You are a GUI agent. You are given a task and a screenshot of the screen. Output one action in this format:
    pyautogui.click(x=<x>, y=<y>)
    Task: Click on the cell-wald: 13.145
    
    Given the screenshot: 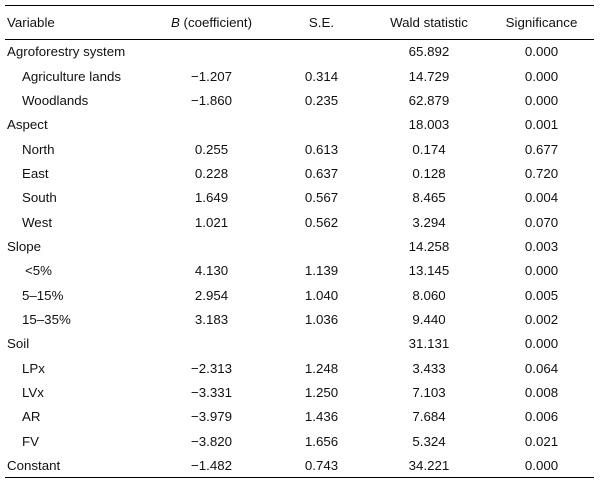 What is the action you would take?
    pyautogui.click(x=429, y=271)
    